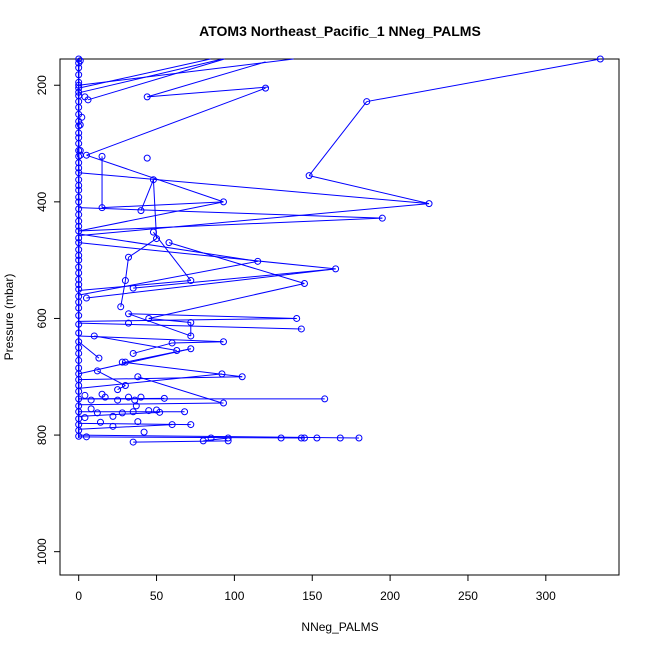 The height and width of the screenshot is (650, 650). I want to click on y-tick-label: 800, so click(42, 435).